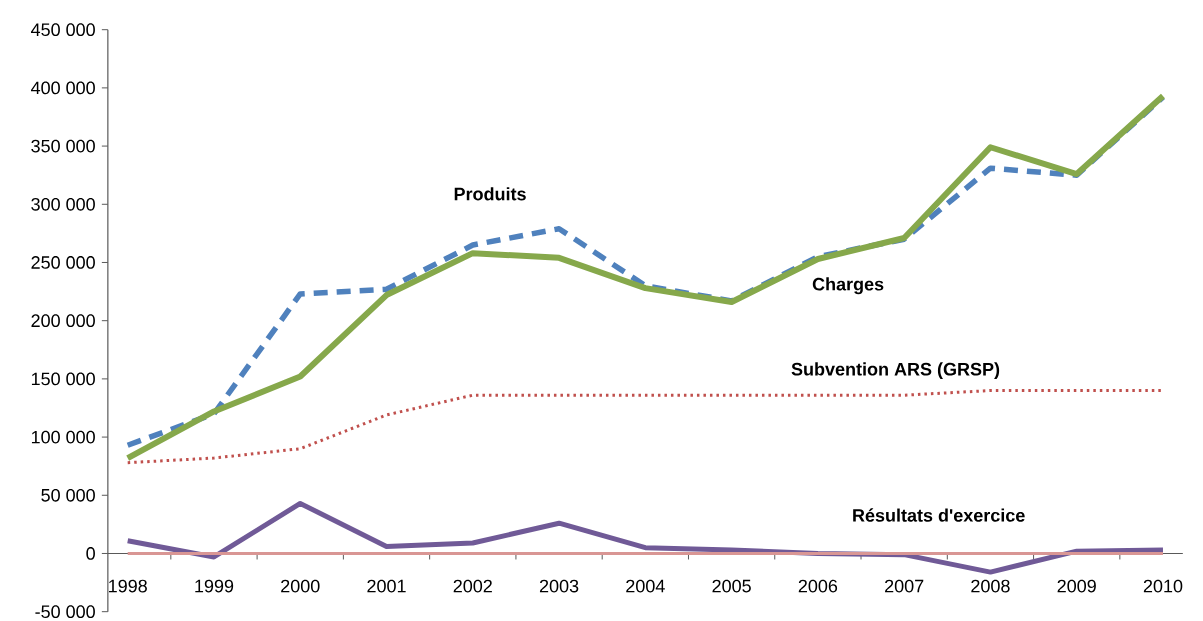  What do you see at coordinates (1076, 586) in the screenshot?
I see `x-tick-label: 2009` at bounding box center [1076, 586].